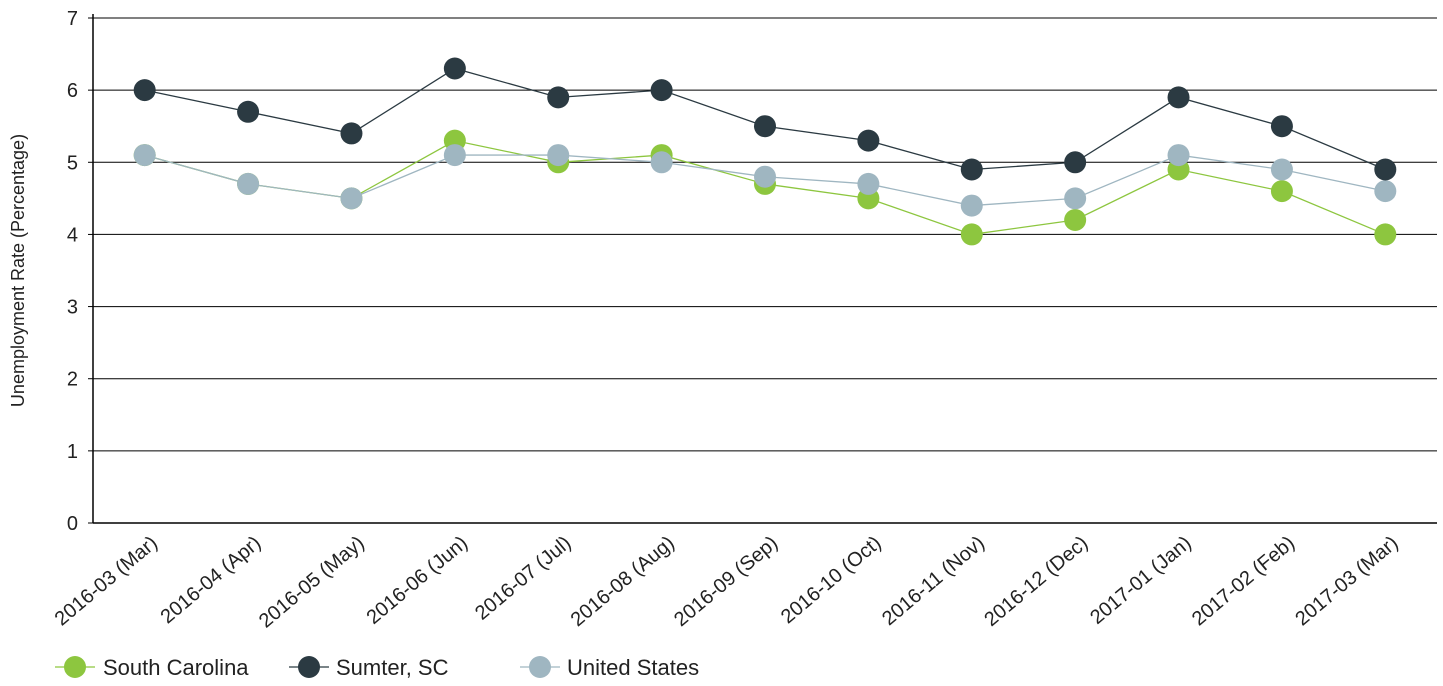 The height and width of the screenshot is (686, 1443). What do you see at coordinates (72, 91) in the screenshot?
I see `y-tick-label: 6` at bounding box center [72, 91].